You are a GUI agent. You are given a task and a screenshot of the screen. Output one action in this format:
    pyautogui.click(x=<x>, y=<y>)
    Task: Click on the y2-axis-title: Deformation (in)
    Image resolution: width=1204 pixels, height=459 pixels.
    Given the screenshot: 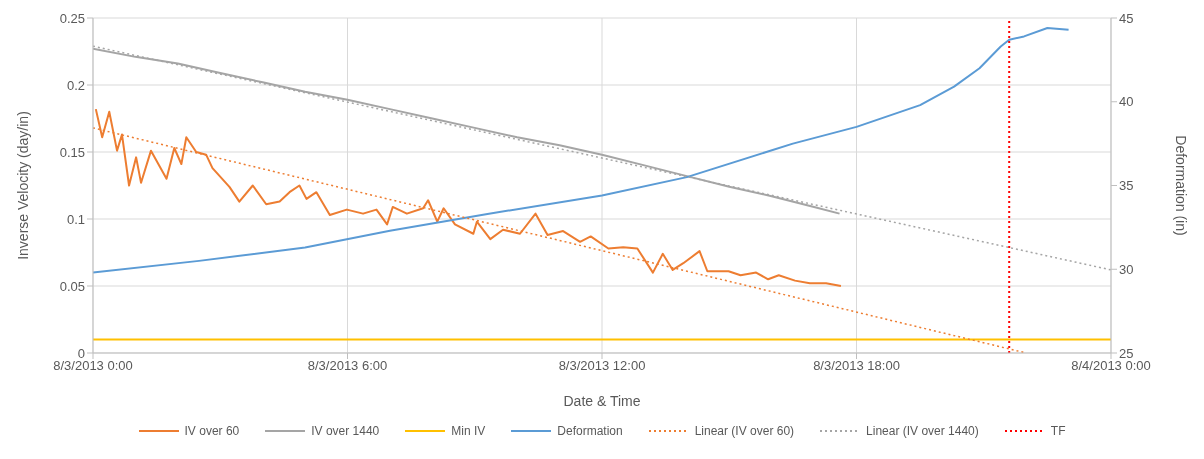 What is the action you would take?
    pyautogui.click(x=1181, y=185)
    